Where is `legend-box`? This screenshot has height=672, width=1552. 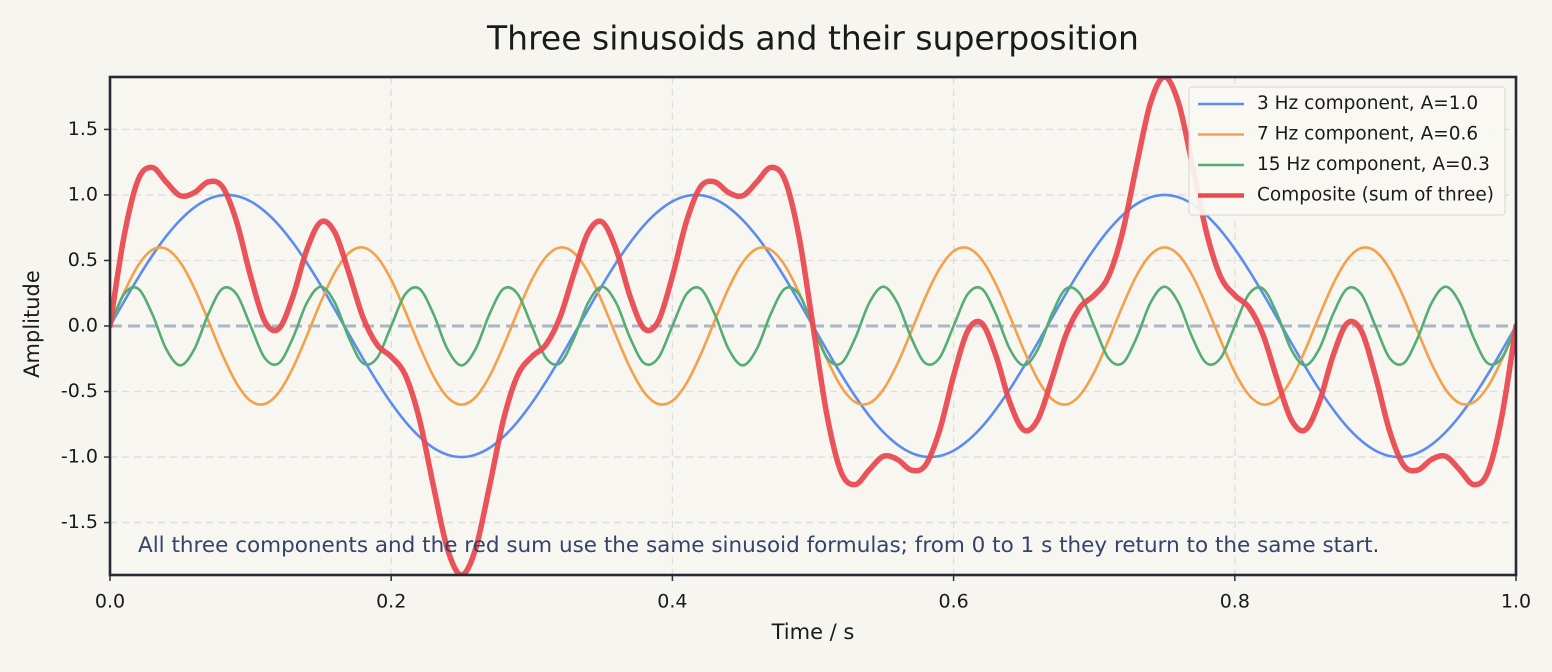 legend-box is located at coordinates (1347, 151).